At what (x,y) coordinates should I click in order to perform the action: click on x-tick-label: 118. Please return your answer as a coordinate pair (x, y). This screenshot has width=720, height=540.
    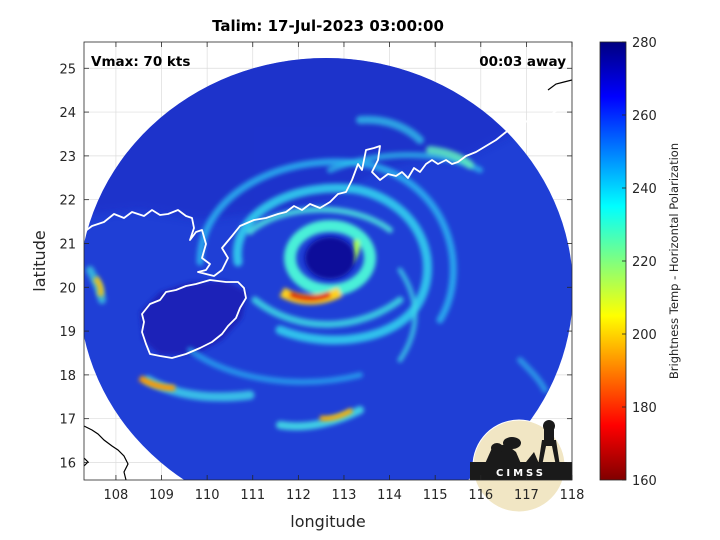
    Looking at the image, I should click on (572, 495).